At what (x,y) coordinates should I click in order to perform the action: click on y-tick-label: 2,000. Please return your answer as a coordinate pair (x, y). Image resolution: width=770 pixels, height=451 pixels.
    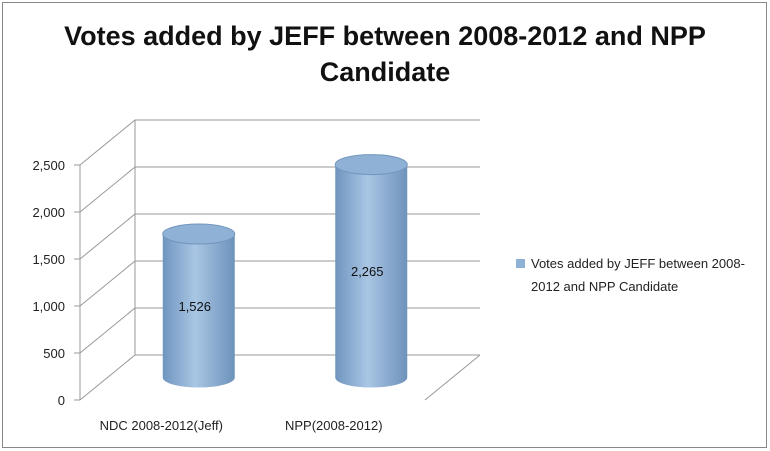
    Looking at the image, I should click on (48, 212).